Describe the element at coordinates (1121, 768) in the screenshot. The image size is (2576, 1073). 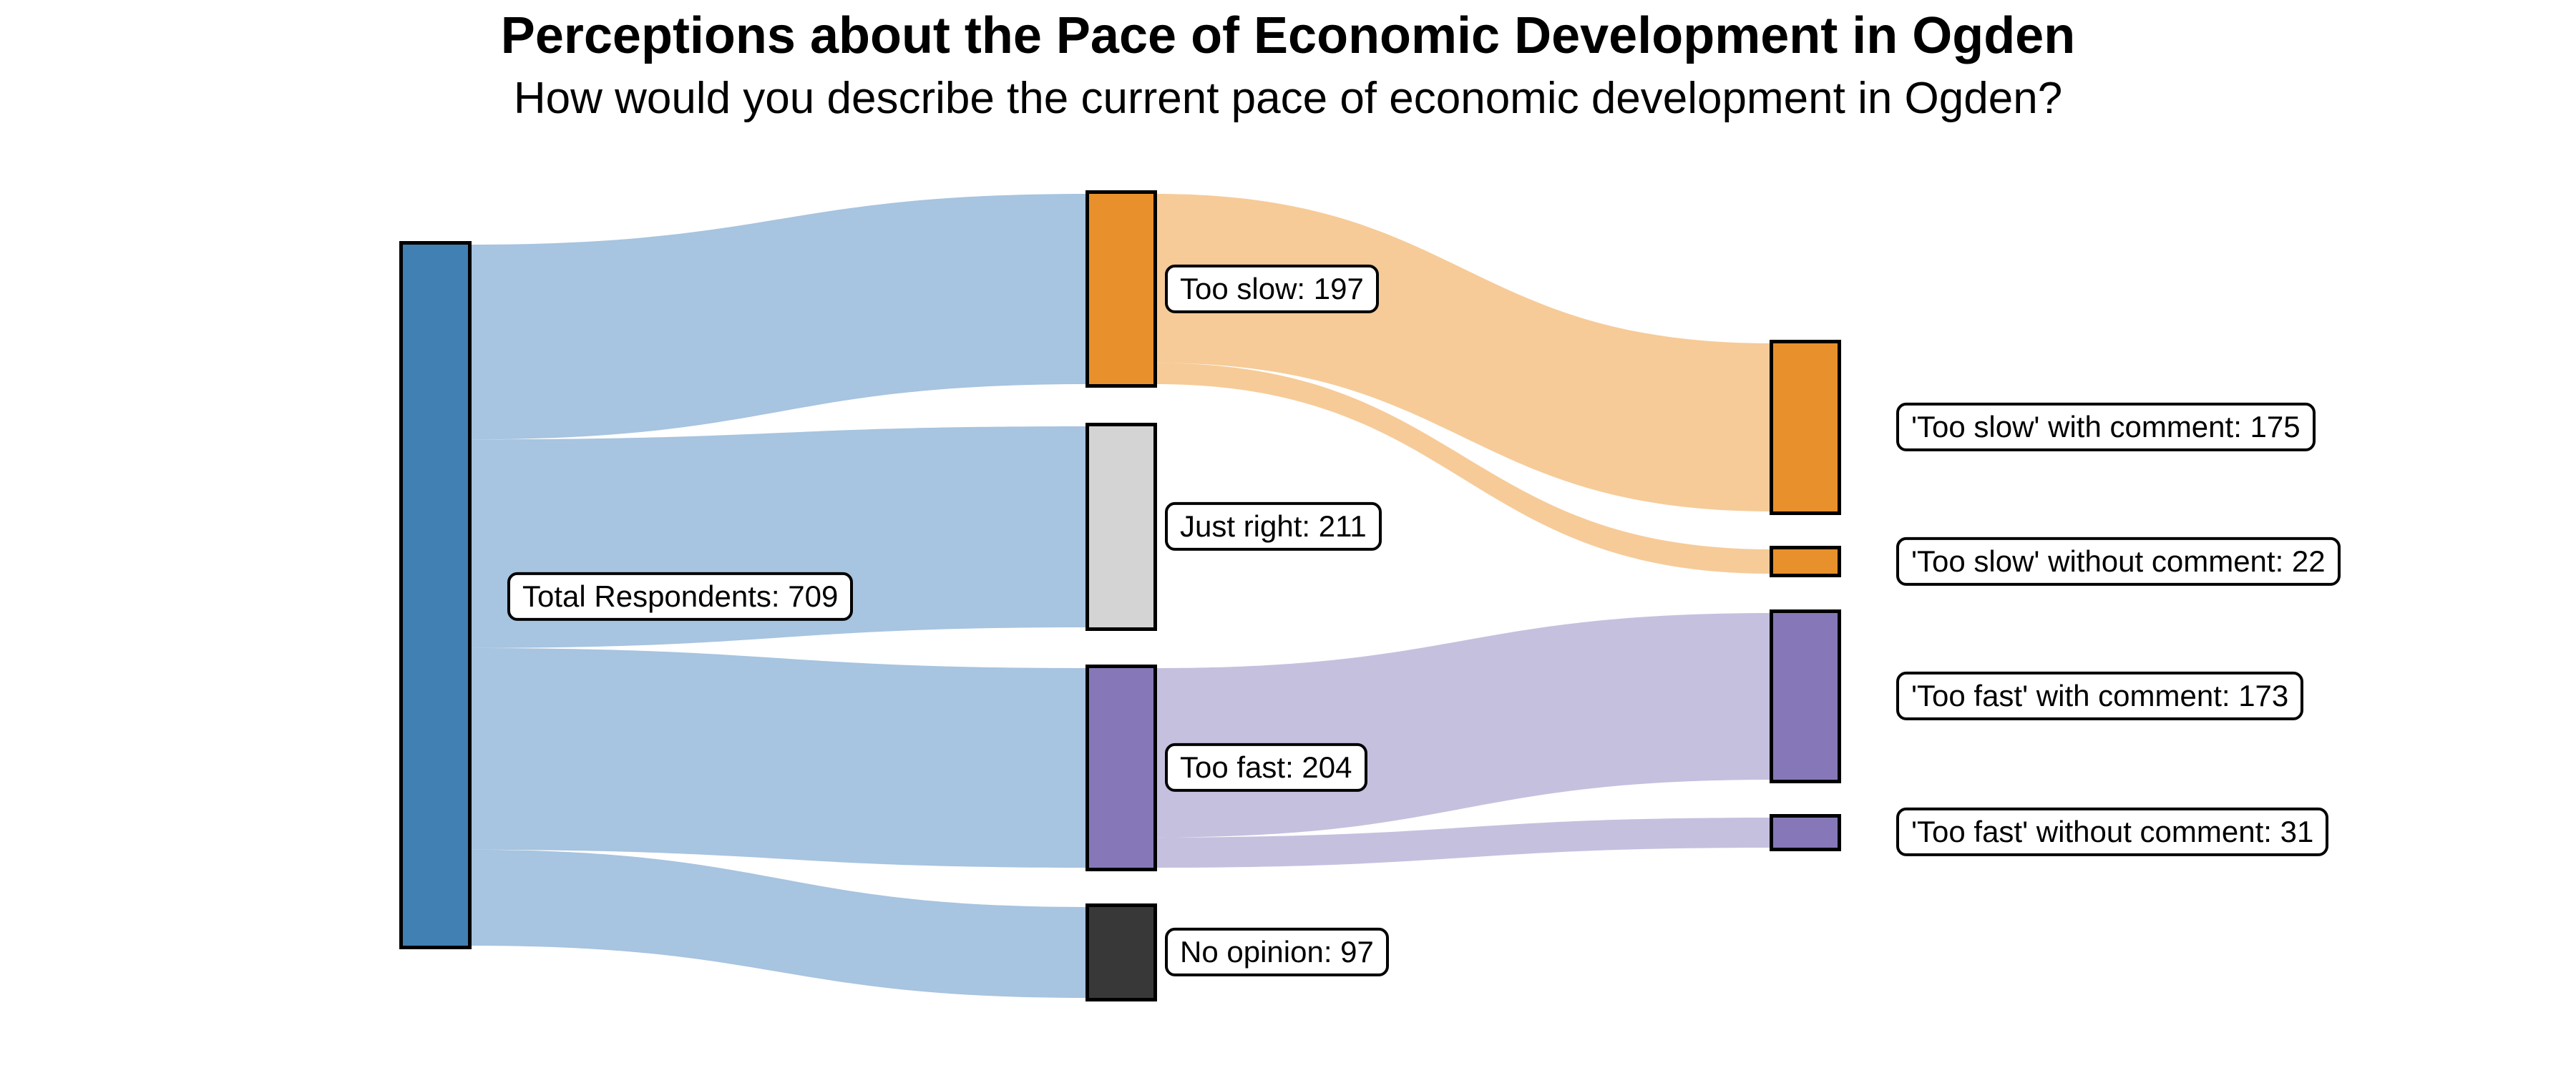
I see `node-too_fast` at that location.